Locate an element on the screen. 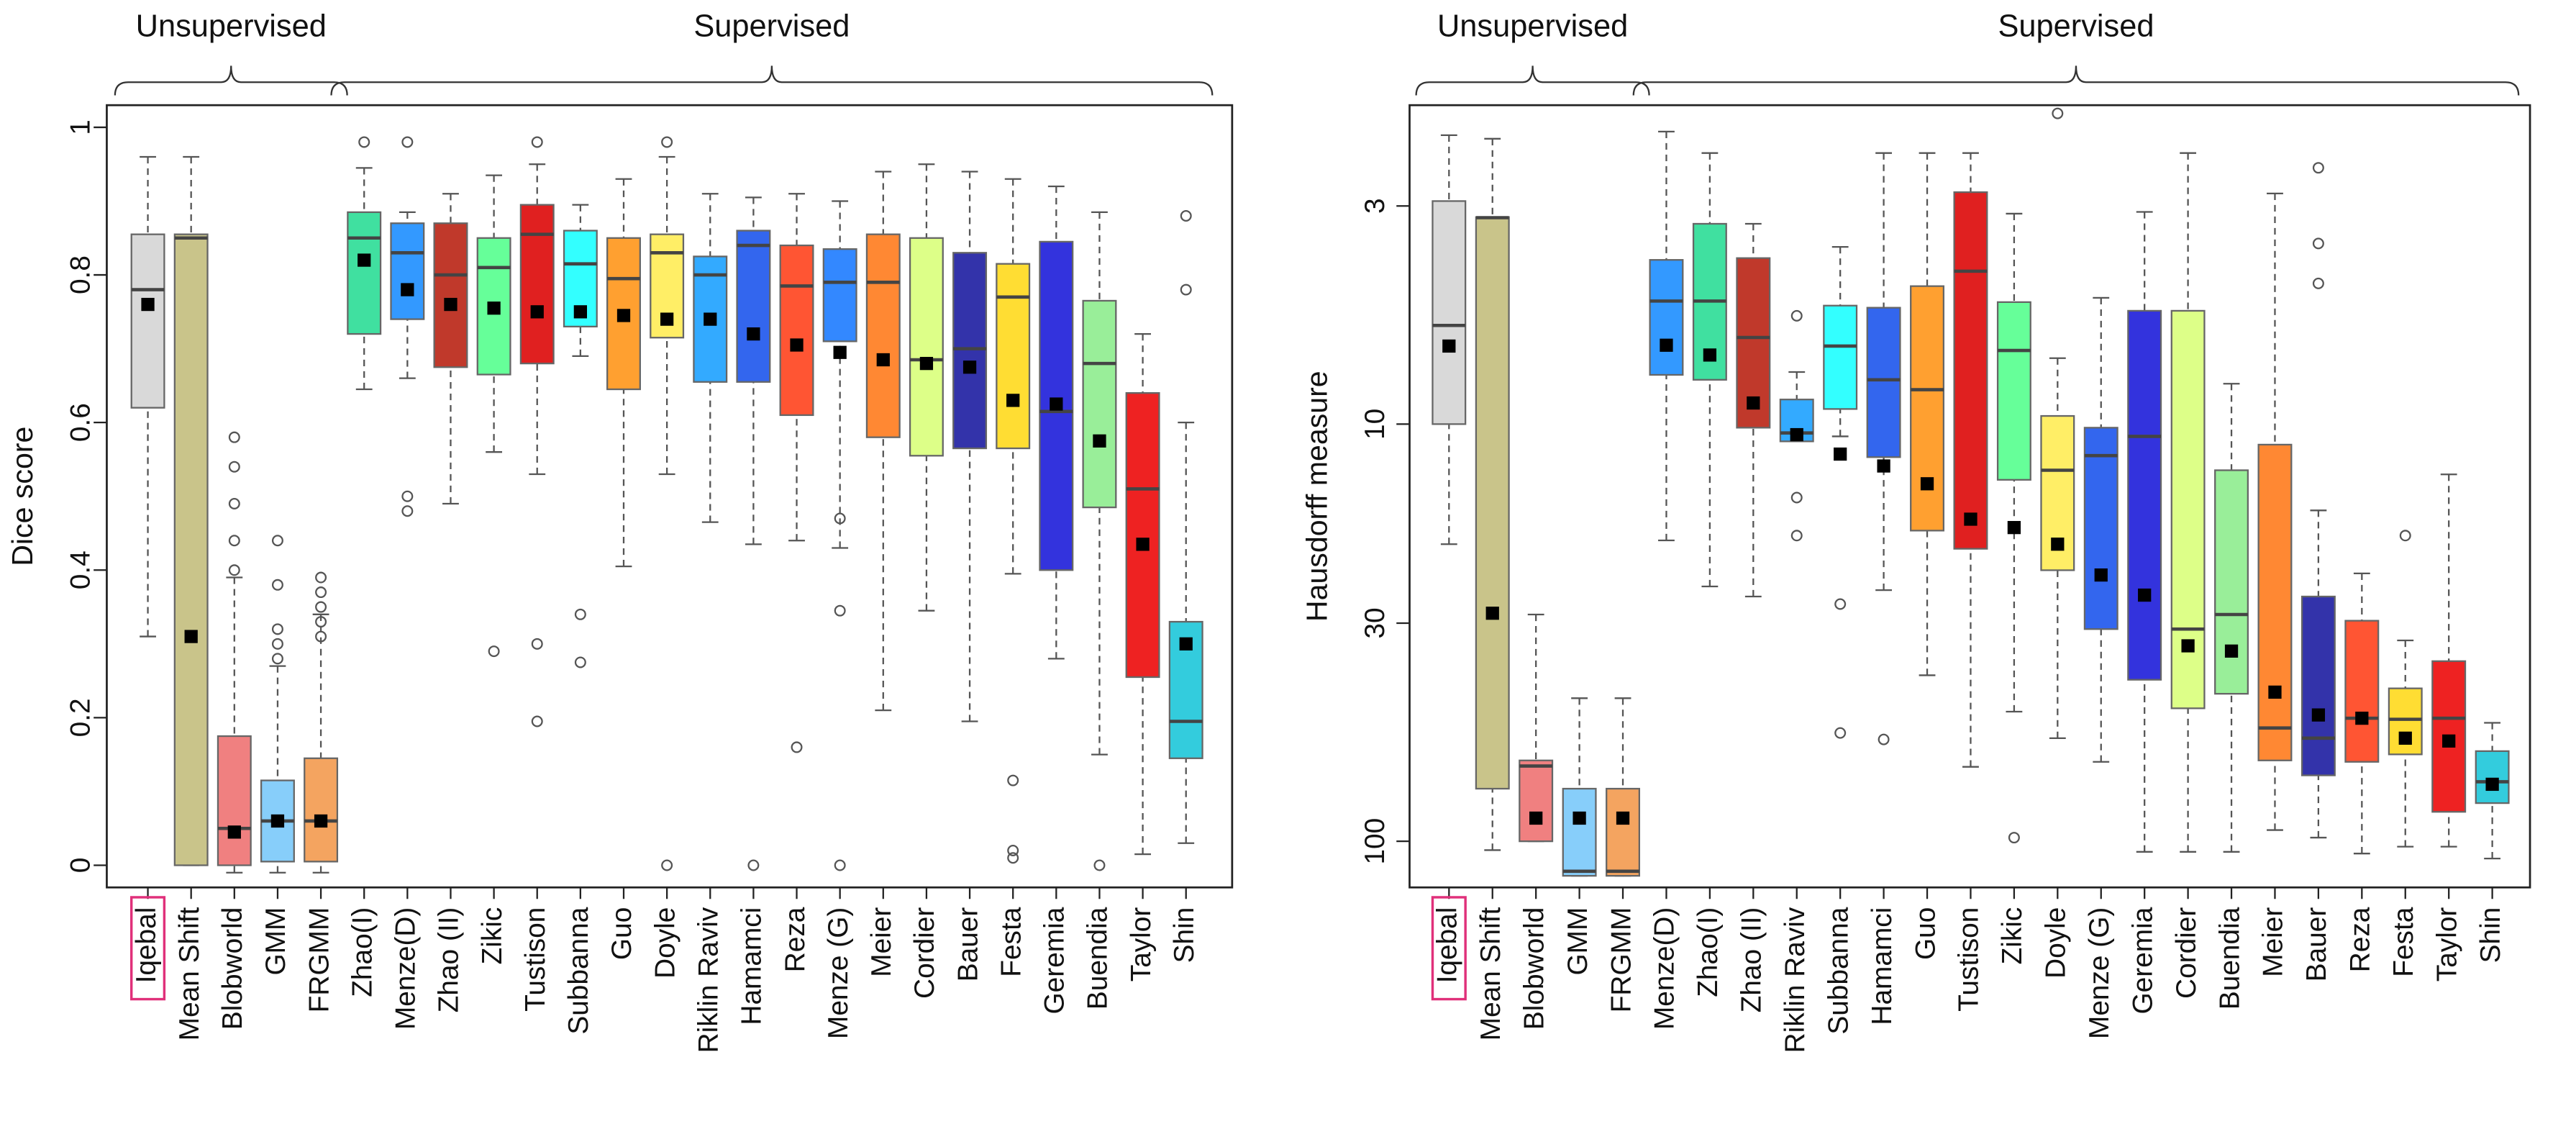 The image size is (2576, 1129). y-tick-label: 3 is located at coordinates (1375, 206).